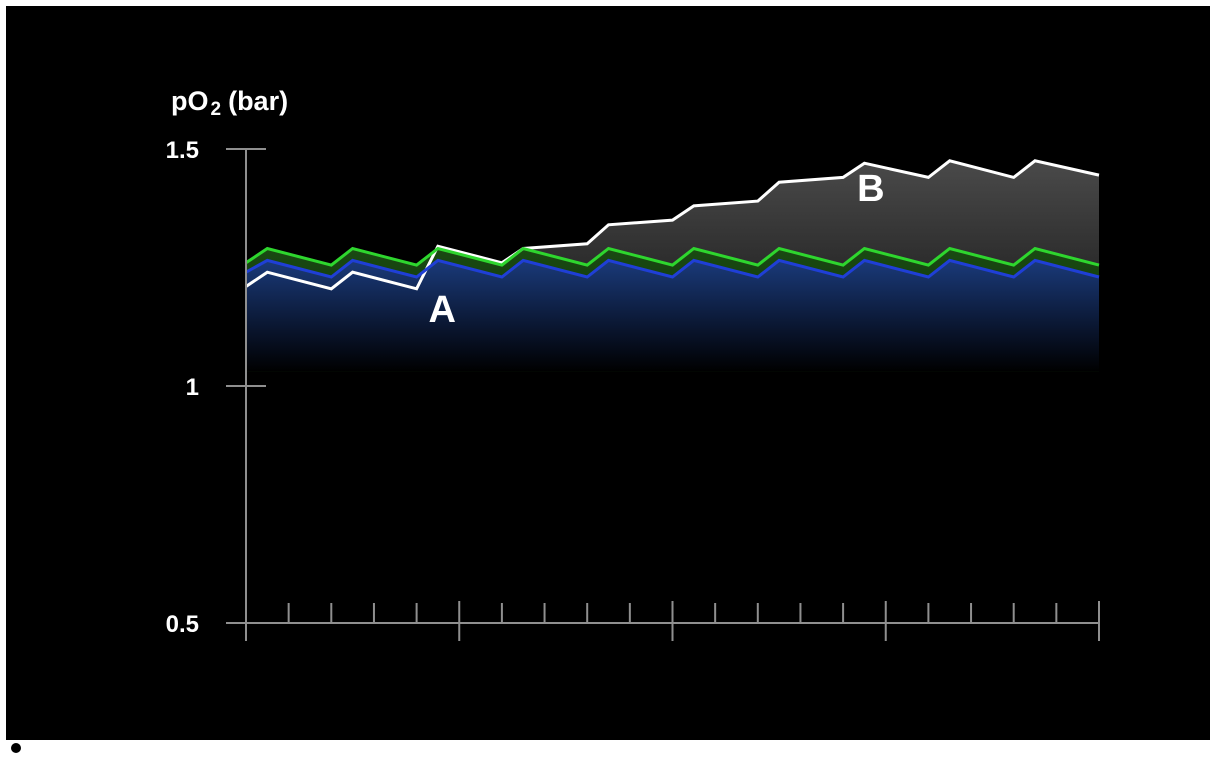 The image size is (1212, 761). I want to click on y-axis-label-sub: 2, so click(216, 109).